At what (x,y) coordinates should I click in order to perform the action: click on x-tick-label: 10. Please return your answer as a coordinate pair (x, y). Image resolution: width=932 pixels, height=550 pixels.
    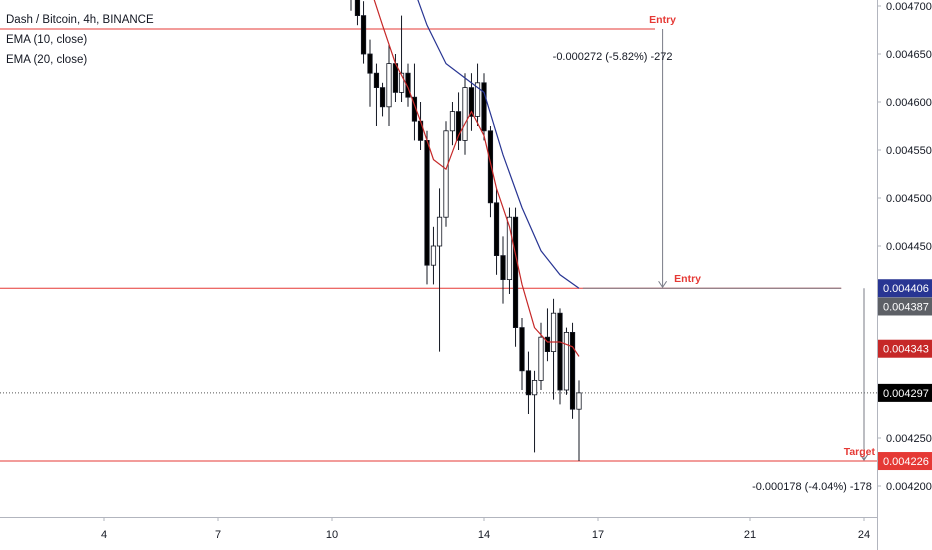
    Looking at the image, I should click on (332, 535).